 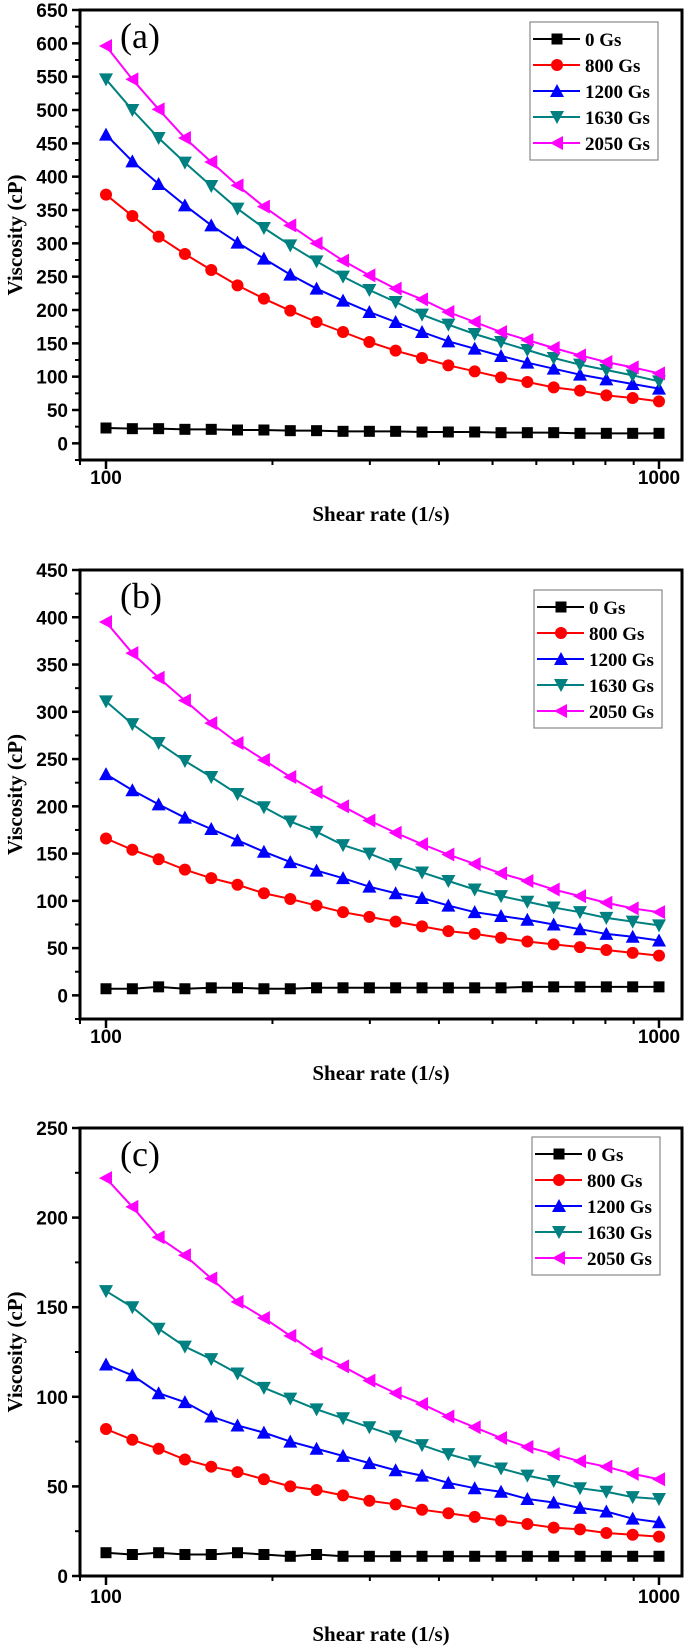 I want to click on y-tick-label: 200, so click(x=52, y=807).